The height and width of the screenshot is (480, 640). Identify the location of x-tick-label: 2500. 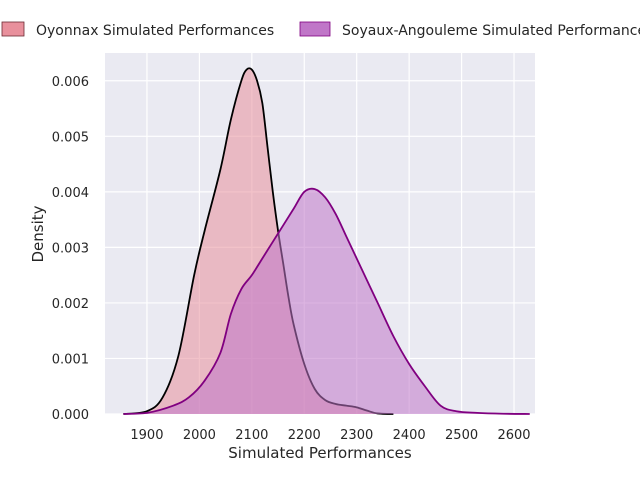
(461, 435).